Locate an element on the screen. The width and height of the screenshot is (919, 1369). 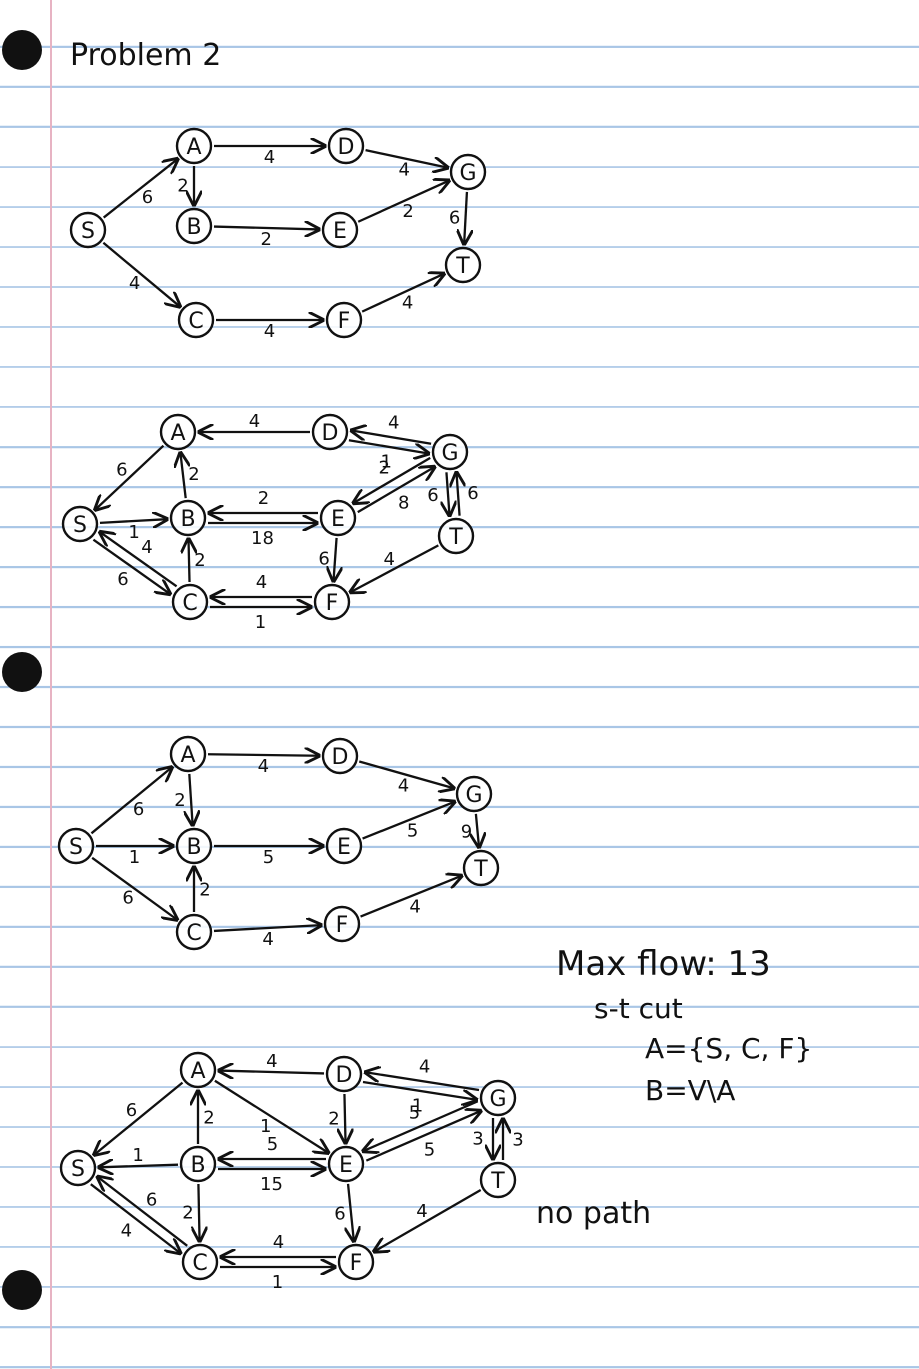
edge-g2-C-S is located at coordinates (139, 560).